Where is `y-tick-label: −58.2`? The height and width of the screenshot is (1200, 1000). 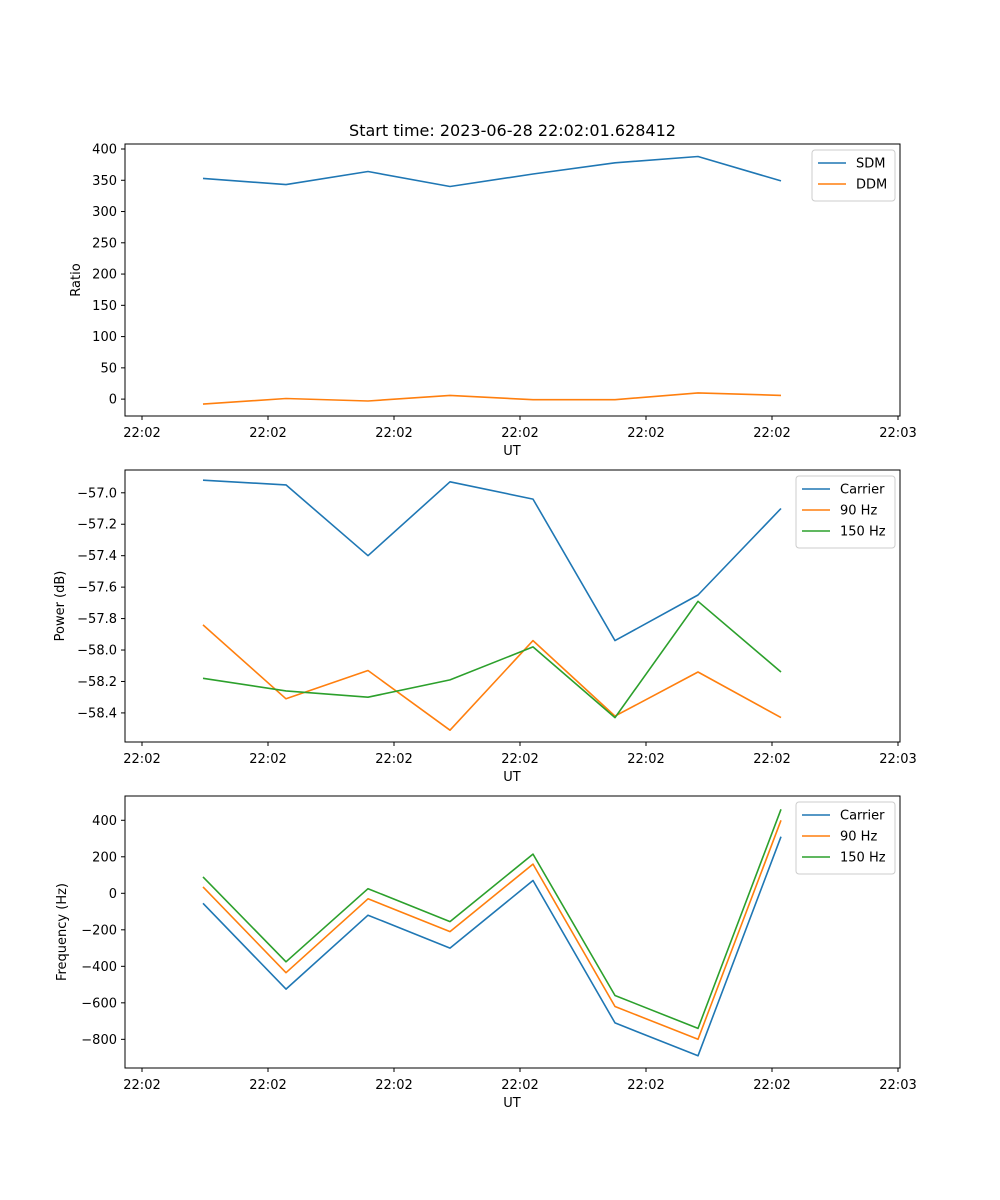
y-tick-label: −58.2 is located at coordinates (97, 682).